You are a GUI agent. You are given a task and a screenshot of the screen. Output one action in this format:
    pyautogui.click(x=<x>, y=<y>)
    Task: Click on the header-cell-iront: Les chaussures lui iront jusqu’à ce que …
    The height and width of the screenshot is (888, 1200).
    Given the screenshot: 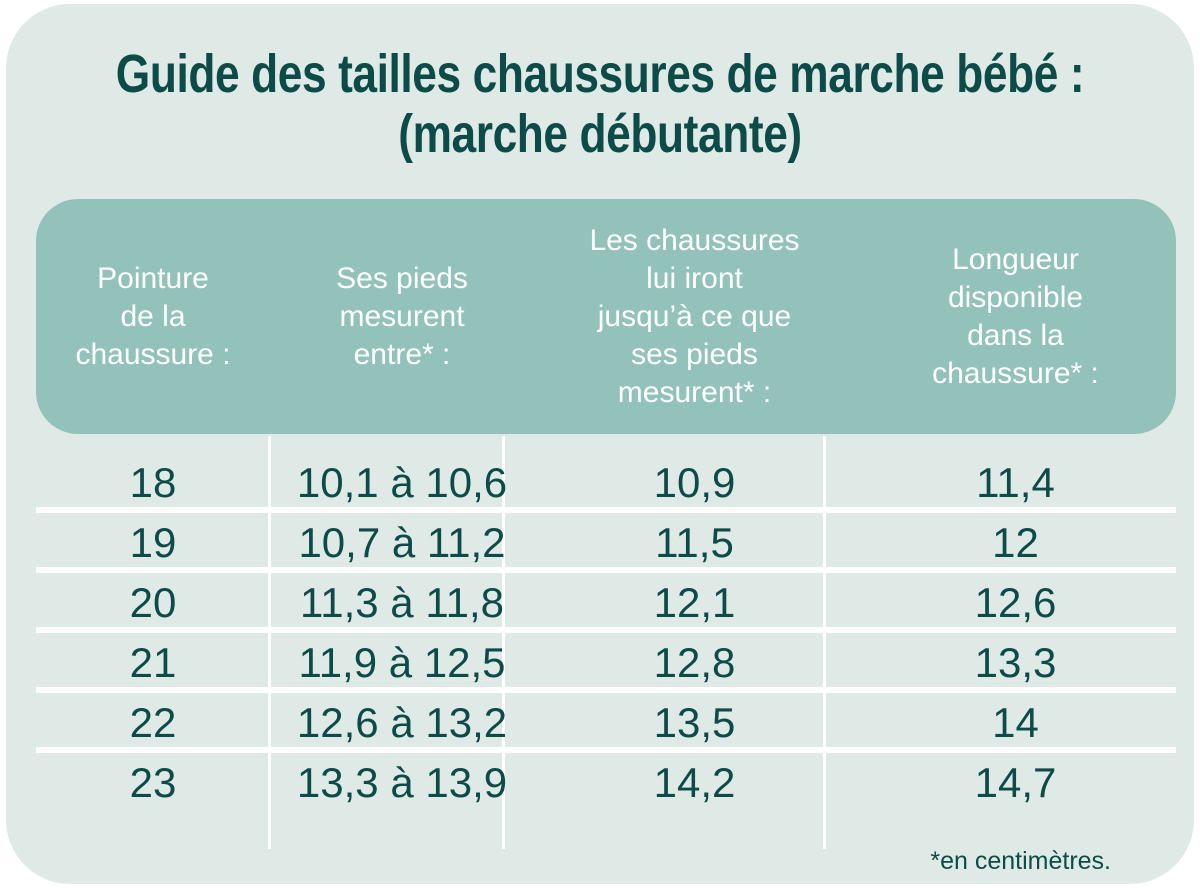 What is the action you would take?
    pyautogui.click(x=694, y=316)
    